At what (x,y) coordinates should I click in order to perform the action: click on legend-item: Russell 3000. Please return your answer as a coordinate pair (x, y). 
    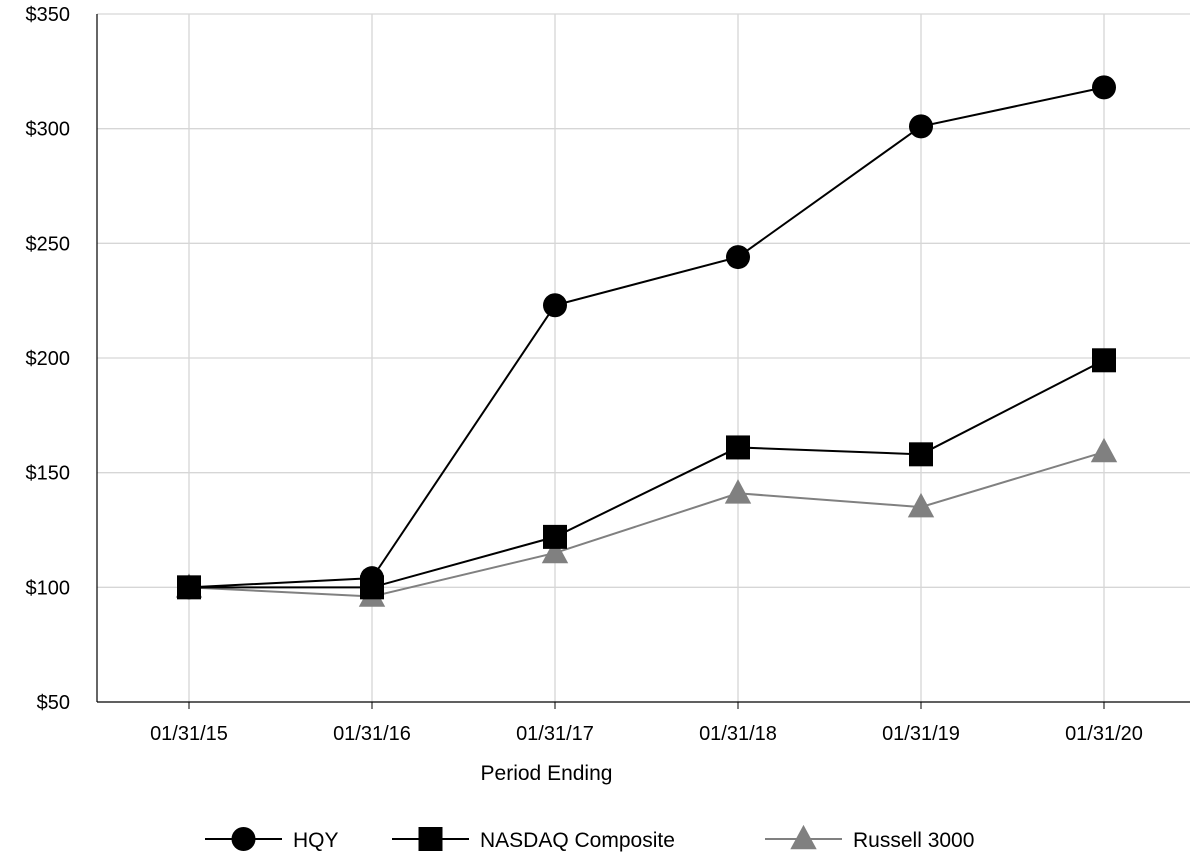
    Looking at the image, I should click on (869, 838).